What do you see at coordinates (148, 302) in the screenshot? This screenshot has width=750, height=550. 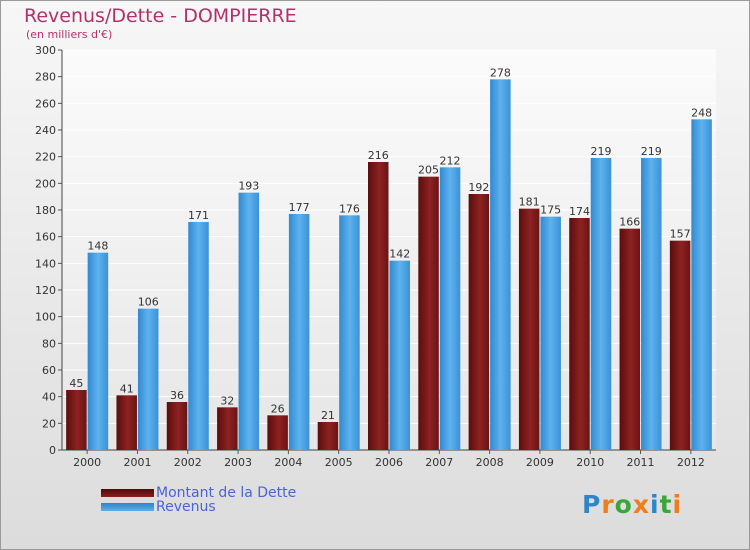 I see `value-label-revenus: 106` at bounding box center [148, 302].